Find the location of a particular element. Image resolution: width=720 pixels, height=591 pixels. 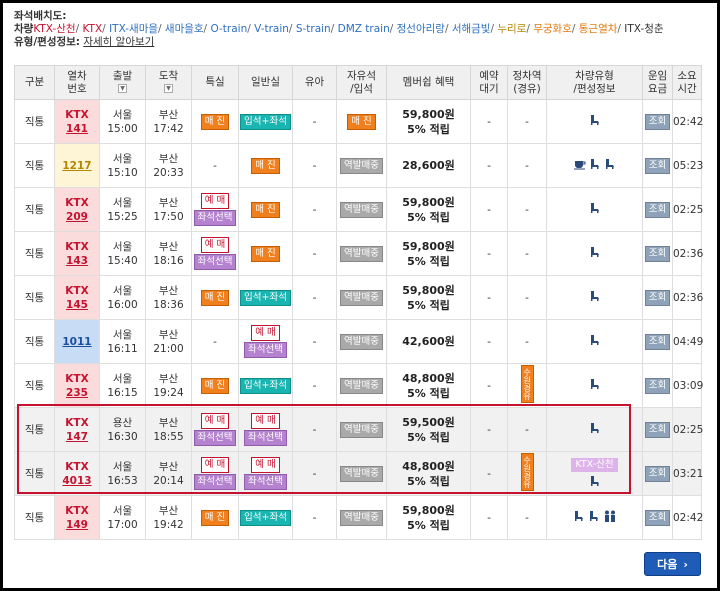

column-header: 일반실 is located at coordinates (265, 82).